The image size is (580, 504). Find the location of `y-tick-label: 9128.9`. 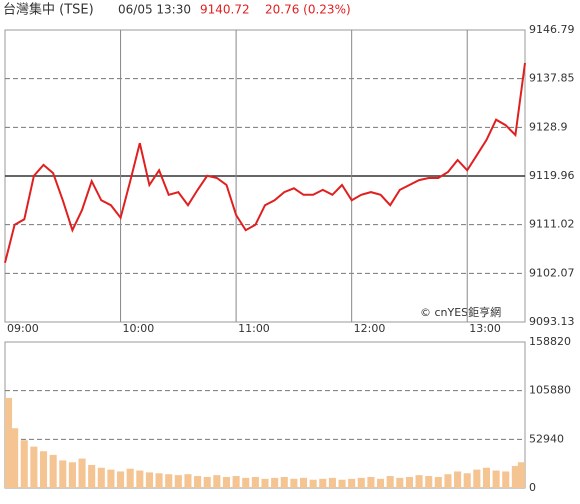

y-tick-label: 9128.9 is located at coordinates (548, 126).